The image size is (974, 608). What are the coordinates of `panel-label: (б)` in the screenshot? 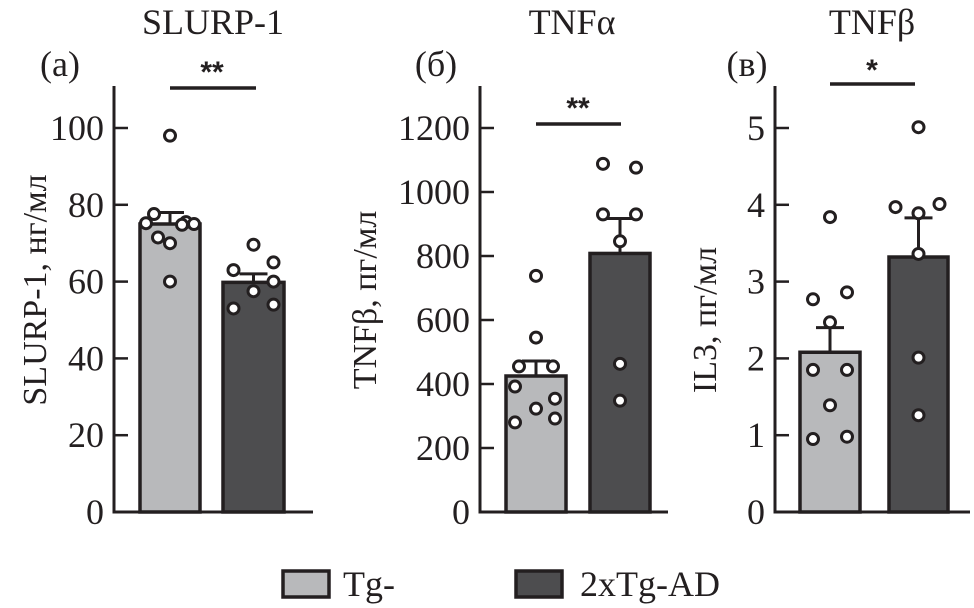 It's located at (436, 64).